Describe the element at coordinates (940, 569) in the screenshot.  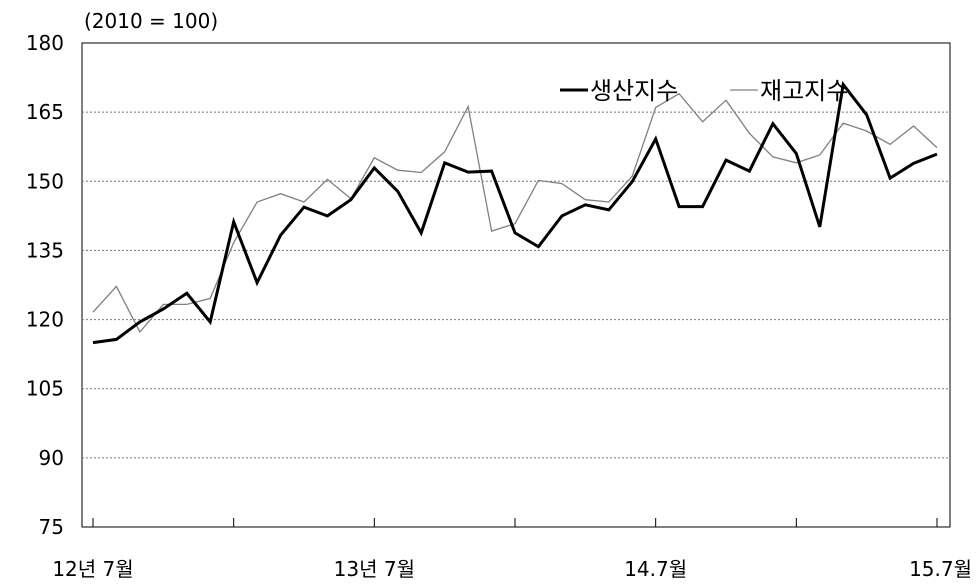
I see `x-tick-label: 15.7월` at that location.